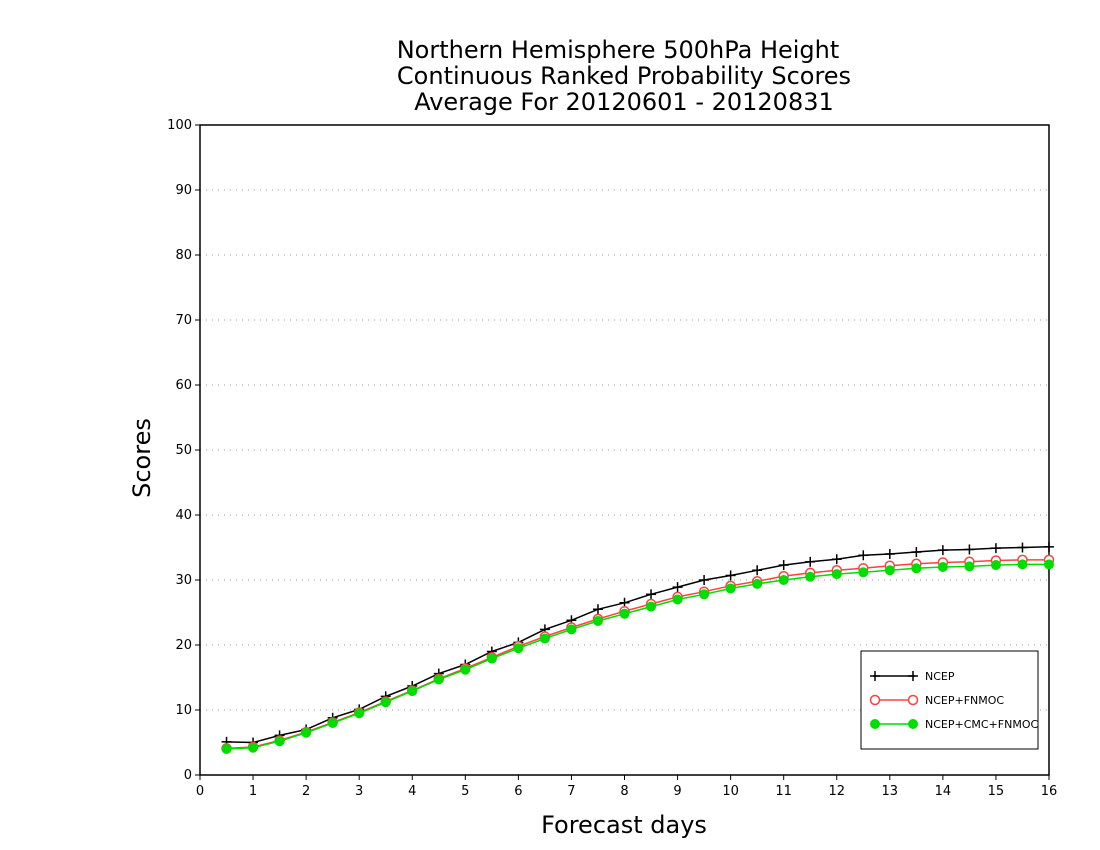  I want to click on x-tick-label: 14, so click(943, 791).